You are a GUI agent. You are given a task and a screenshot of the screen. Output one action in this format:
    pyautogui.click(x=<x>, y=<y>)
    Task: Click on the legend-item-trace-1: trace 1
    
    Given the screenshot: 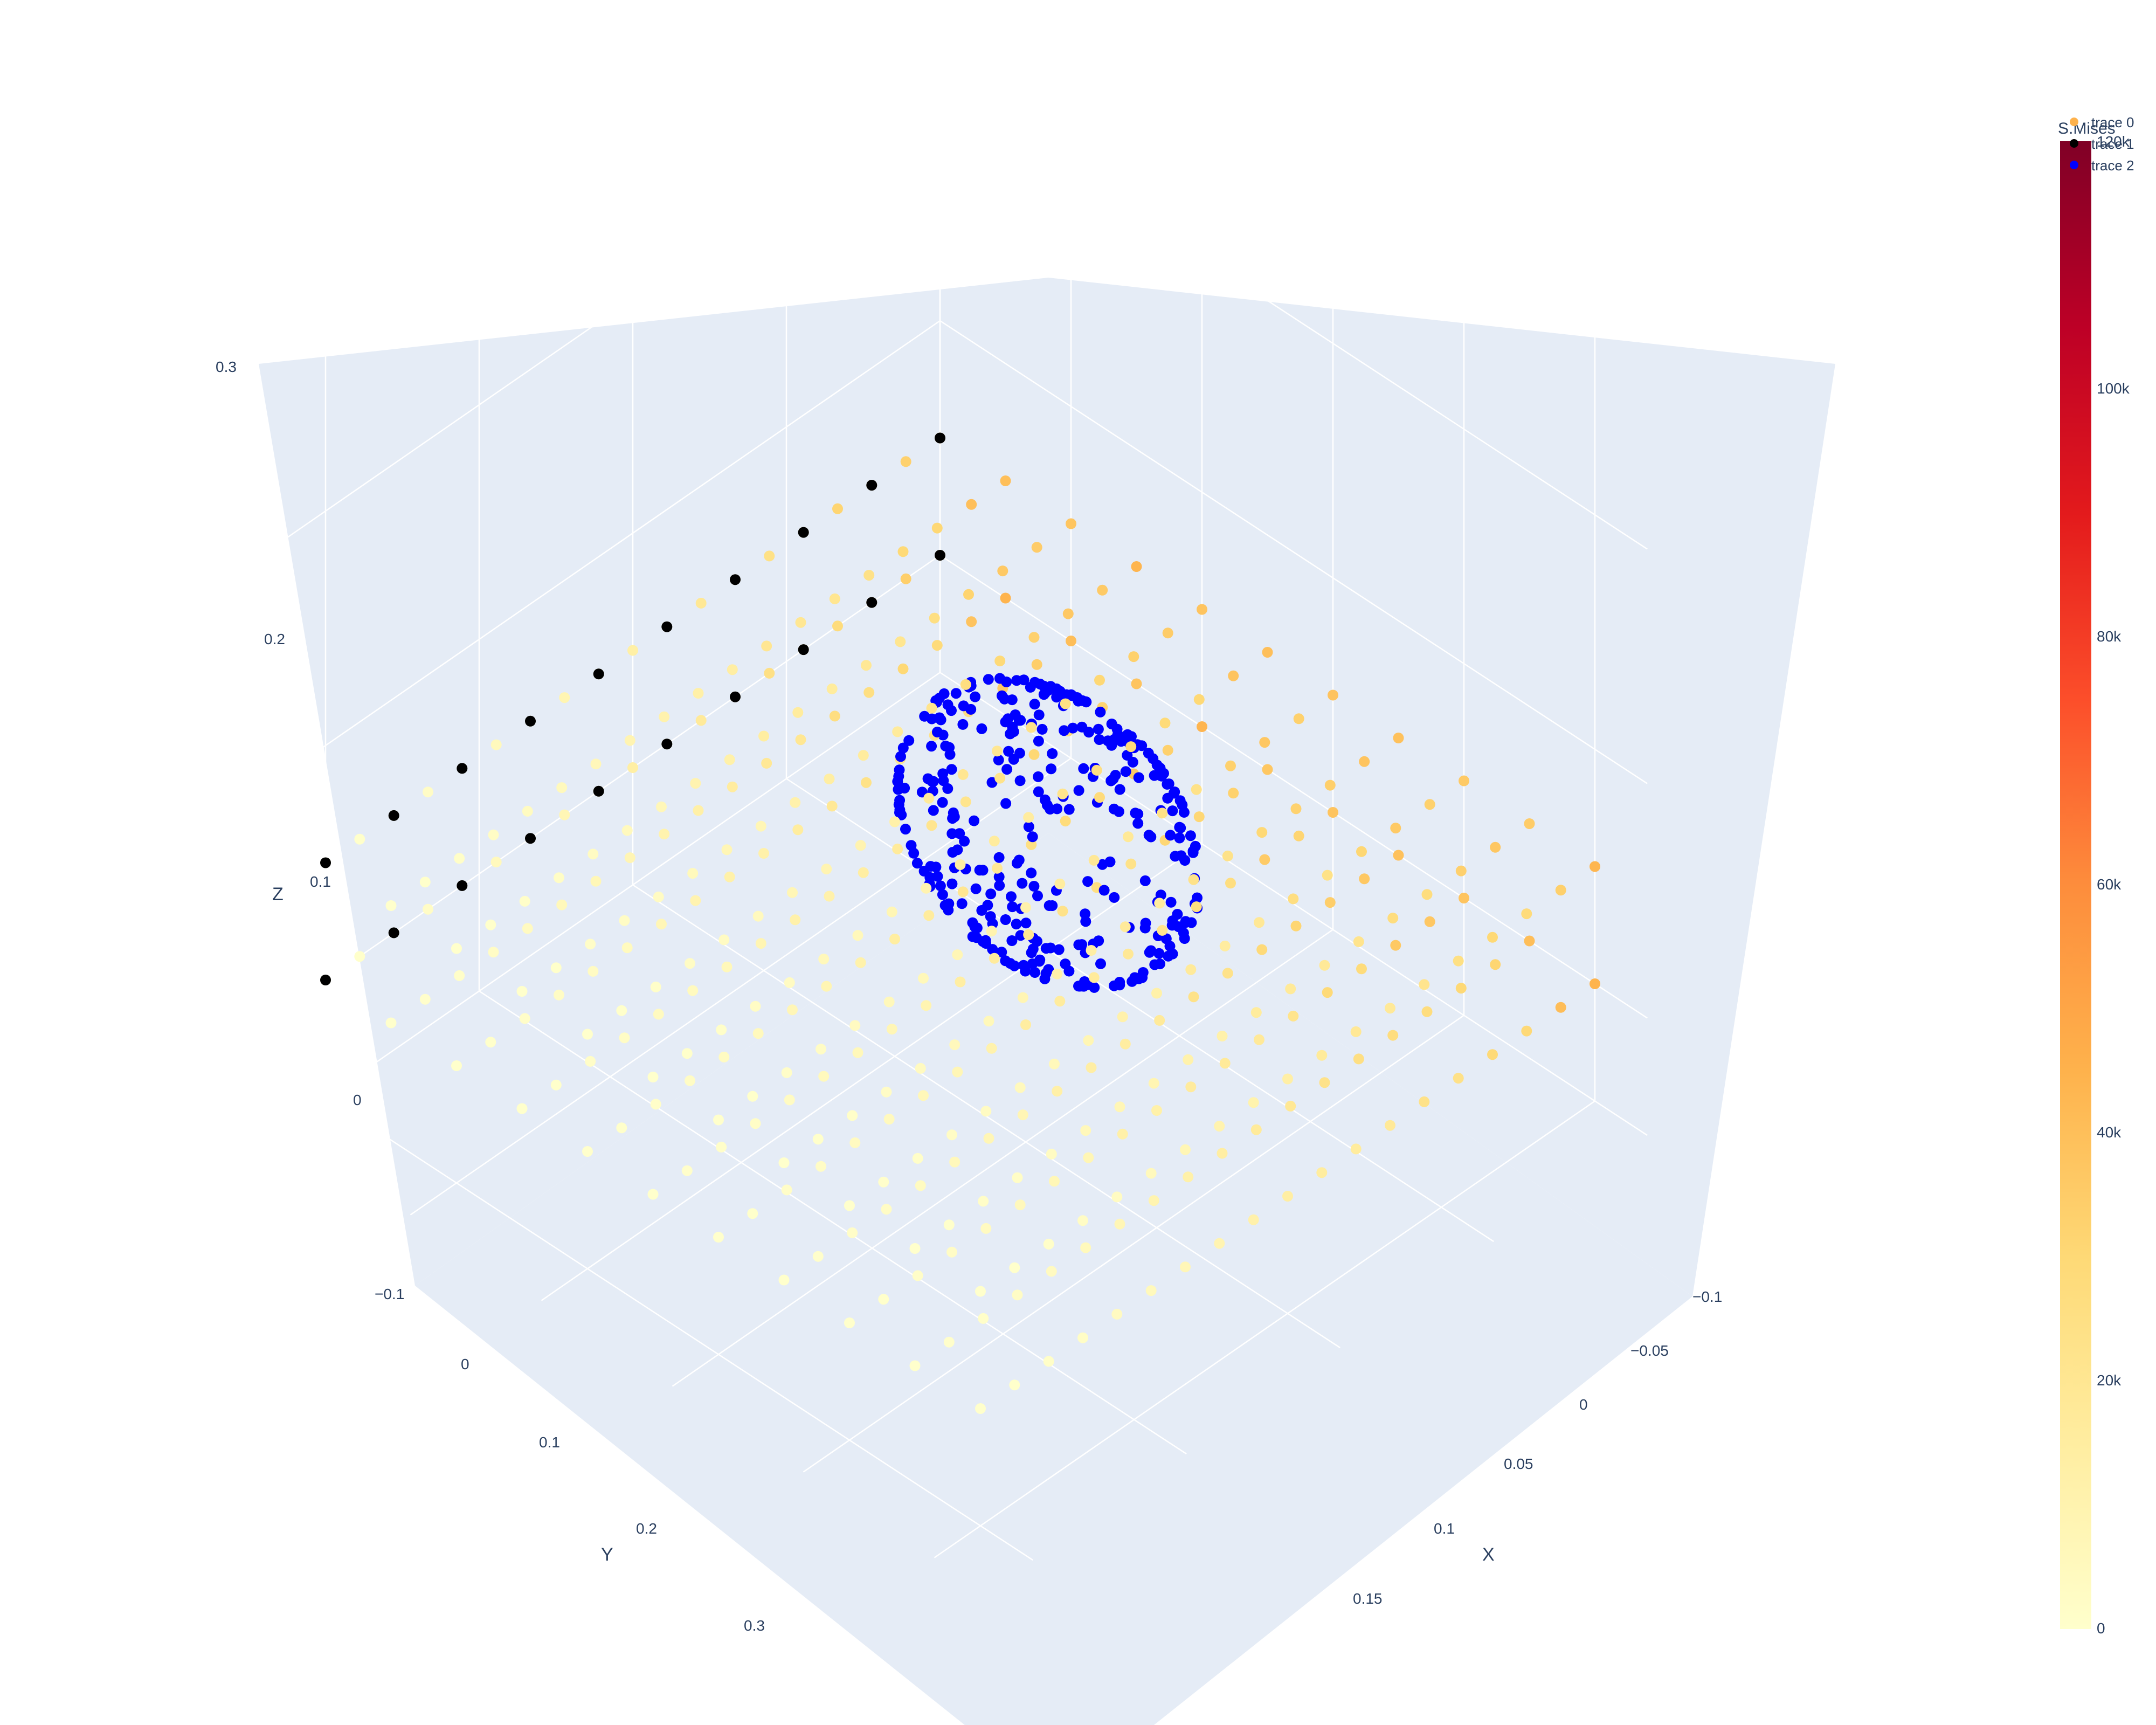 What is the action you would take?
    pyautogui.click(x=2102, y=144)
    